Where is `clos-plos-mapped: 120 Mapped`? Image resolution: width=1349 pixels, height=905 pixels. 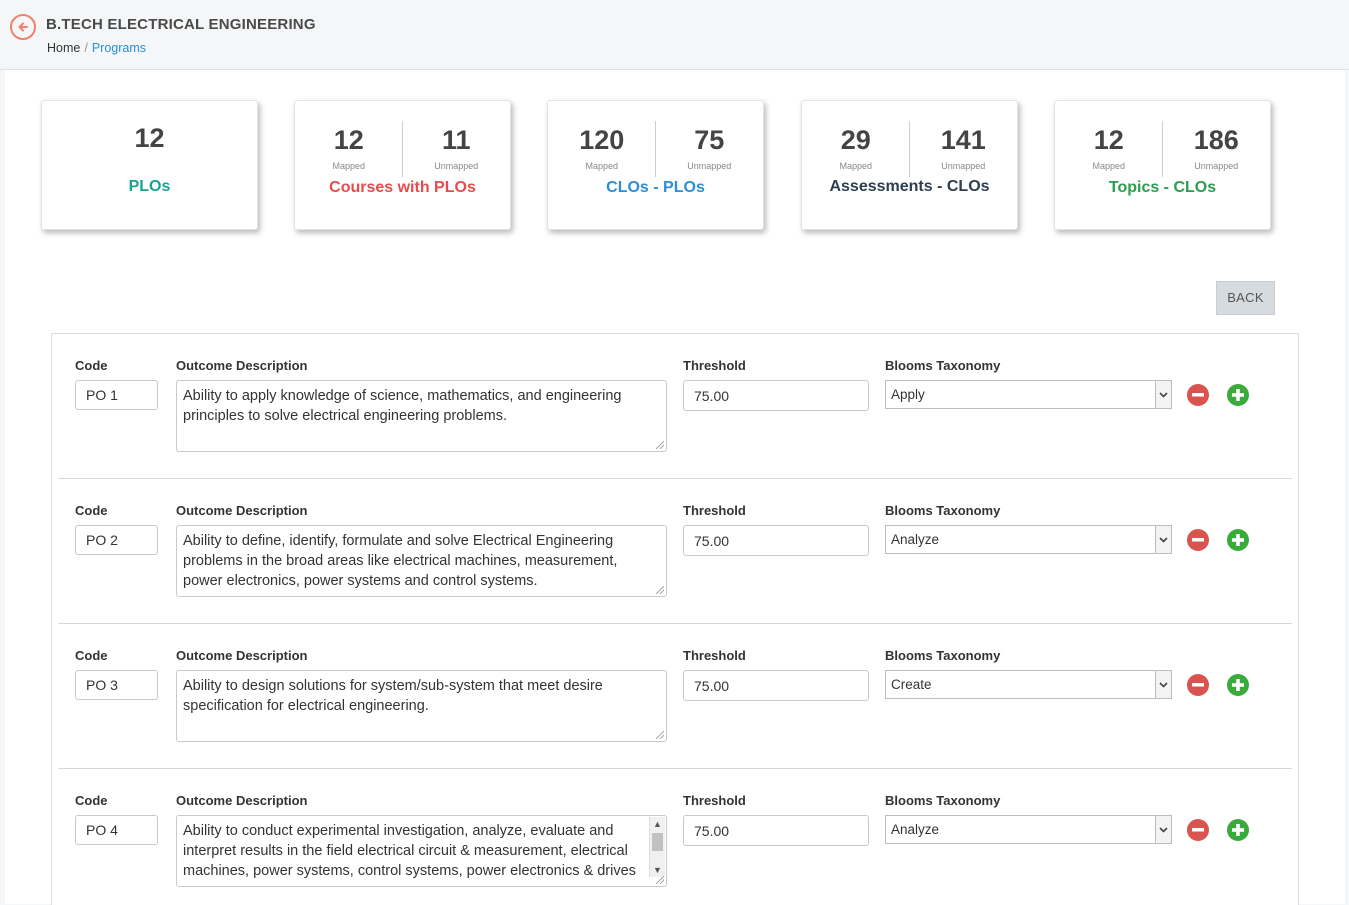
clos-plos-mapped: 120 Mapped is located at coordinates (602, 147).